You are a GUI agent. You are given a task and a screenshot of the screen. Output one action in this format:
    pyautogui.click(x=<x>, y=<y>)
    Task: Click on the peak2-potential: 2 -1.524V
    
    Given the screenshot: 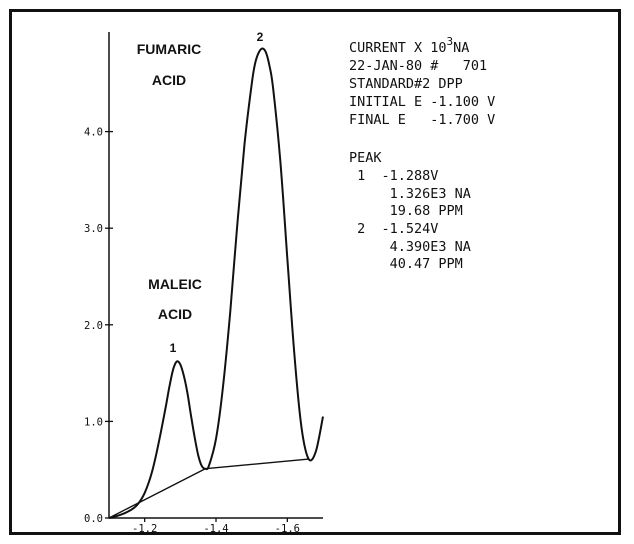 What is the action you would take?
    pyautogui.click(x=393, y=229)
    